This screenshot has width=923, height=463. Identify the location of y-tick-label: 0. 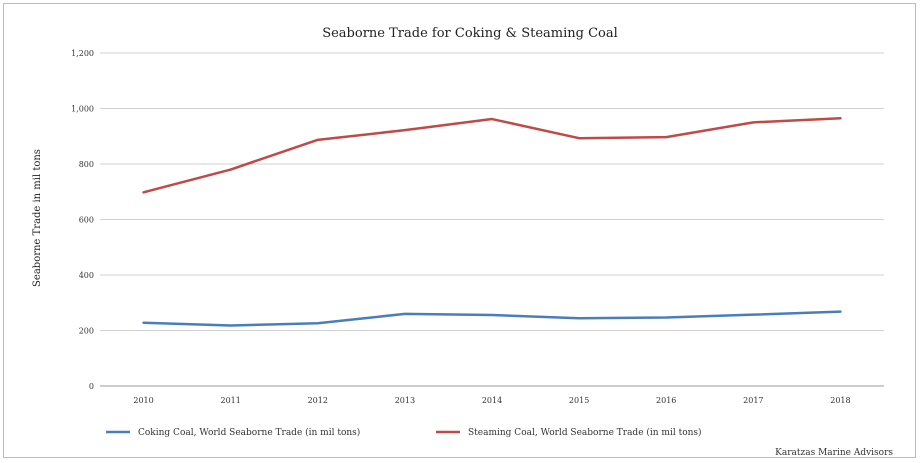
(91, 386).